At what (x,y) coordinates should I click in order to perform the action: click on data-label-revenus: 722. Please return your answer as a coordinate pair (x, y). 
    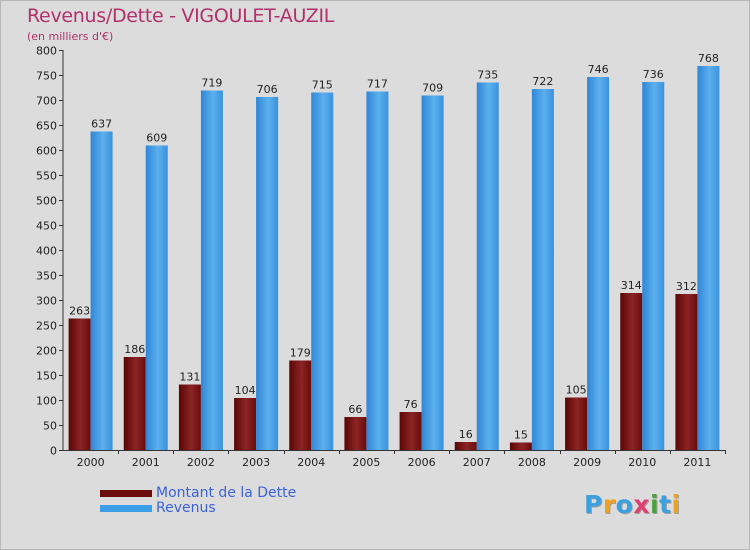
    Looking at the image, I should click on (542, 81).